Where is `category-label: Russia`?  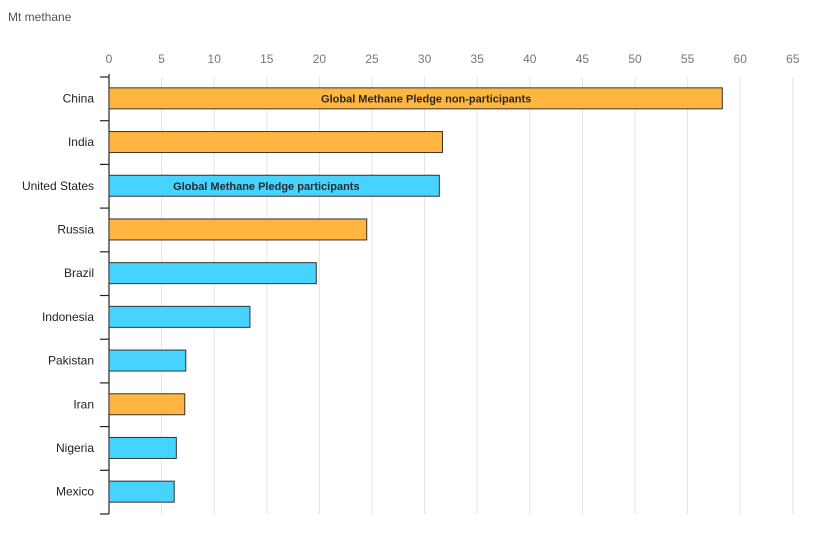
category-label: Russia is located at coordinates (75, 229).